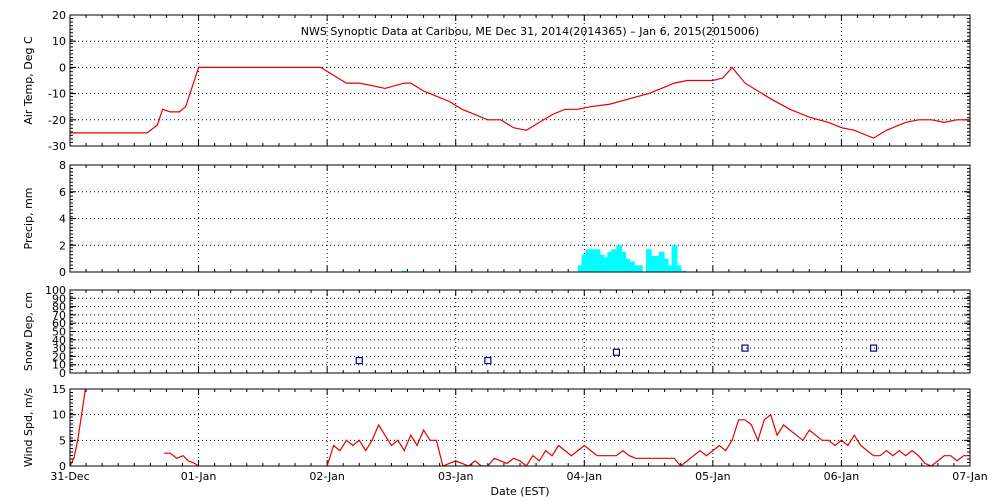  I want to click on air-temp-data, so click(520, 102).